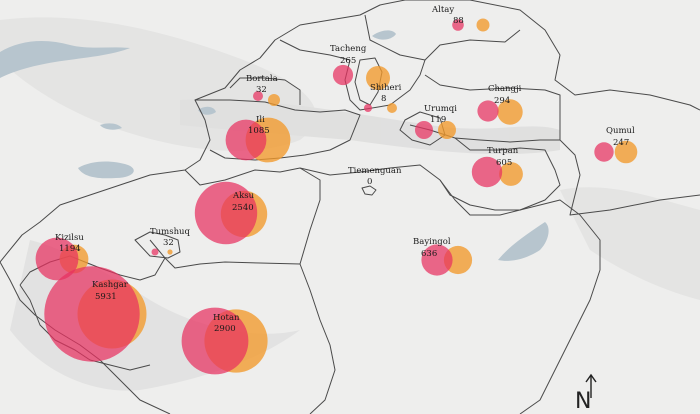 The image size is (700, 414). What do you see at coordinates (375, 171) in the screenshot?
I see `label-tiemenguan: Tiemenguan` at bounding box center [375, 171].